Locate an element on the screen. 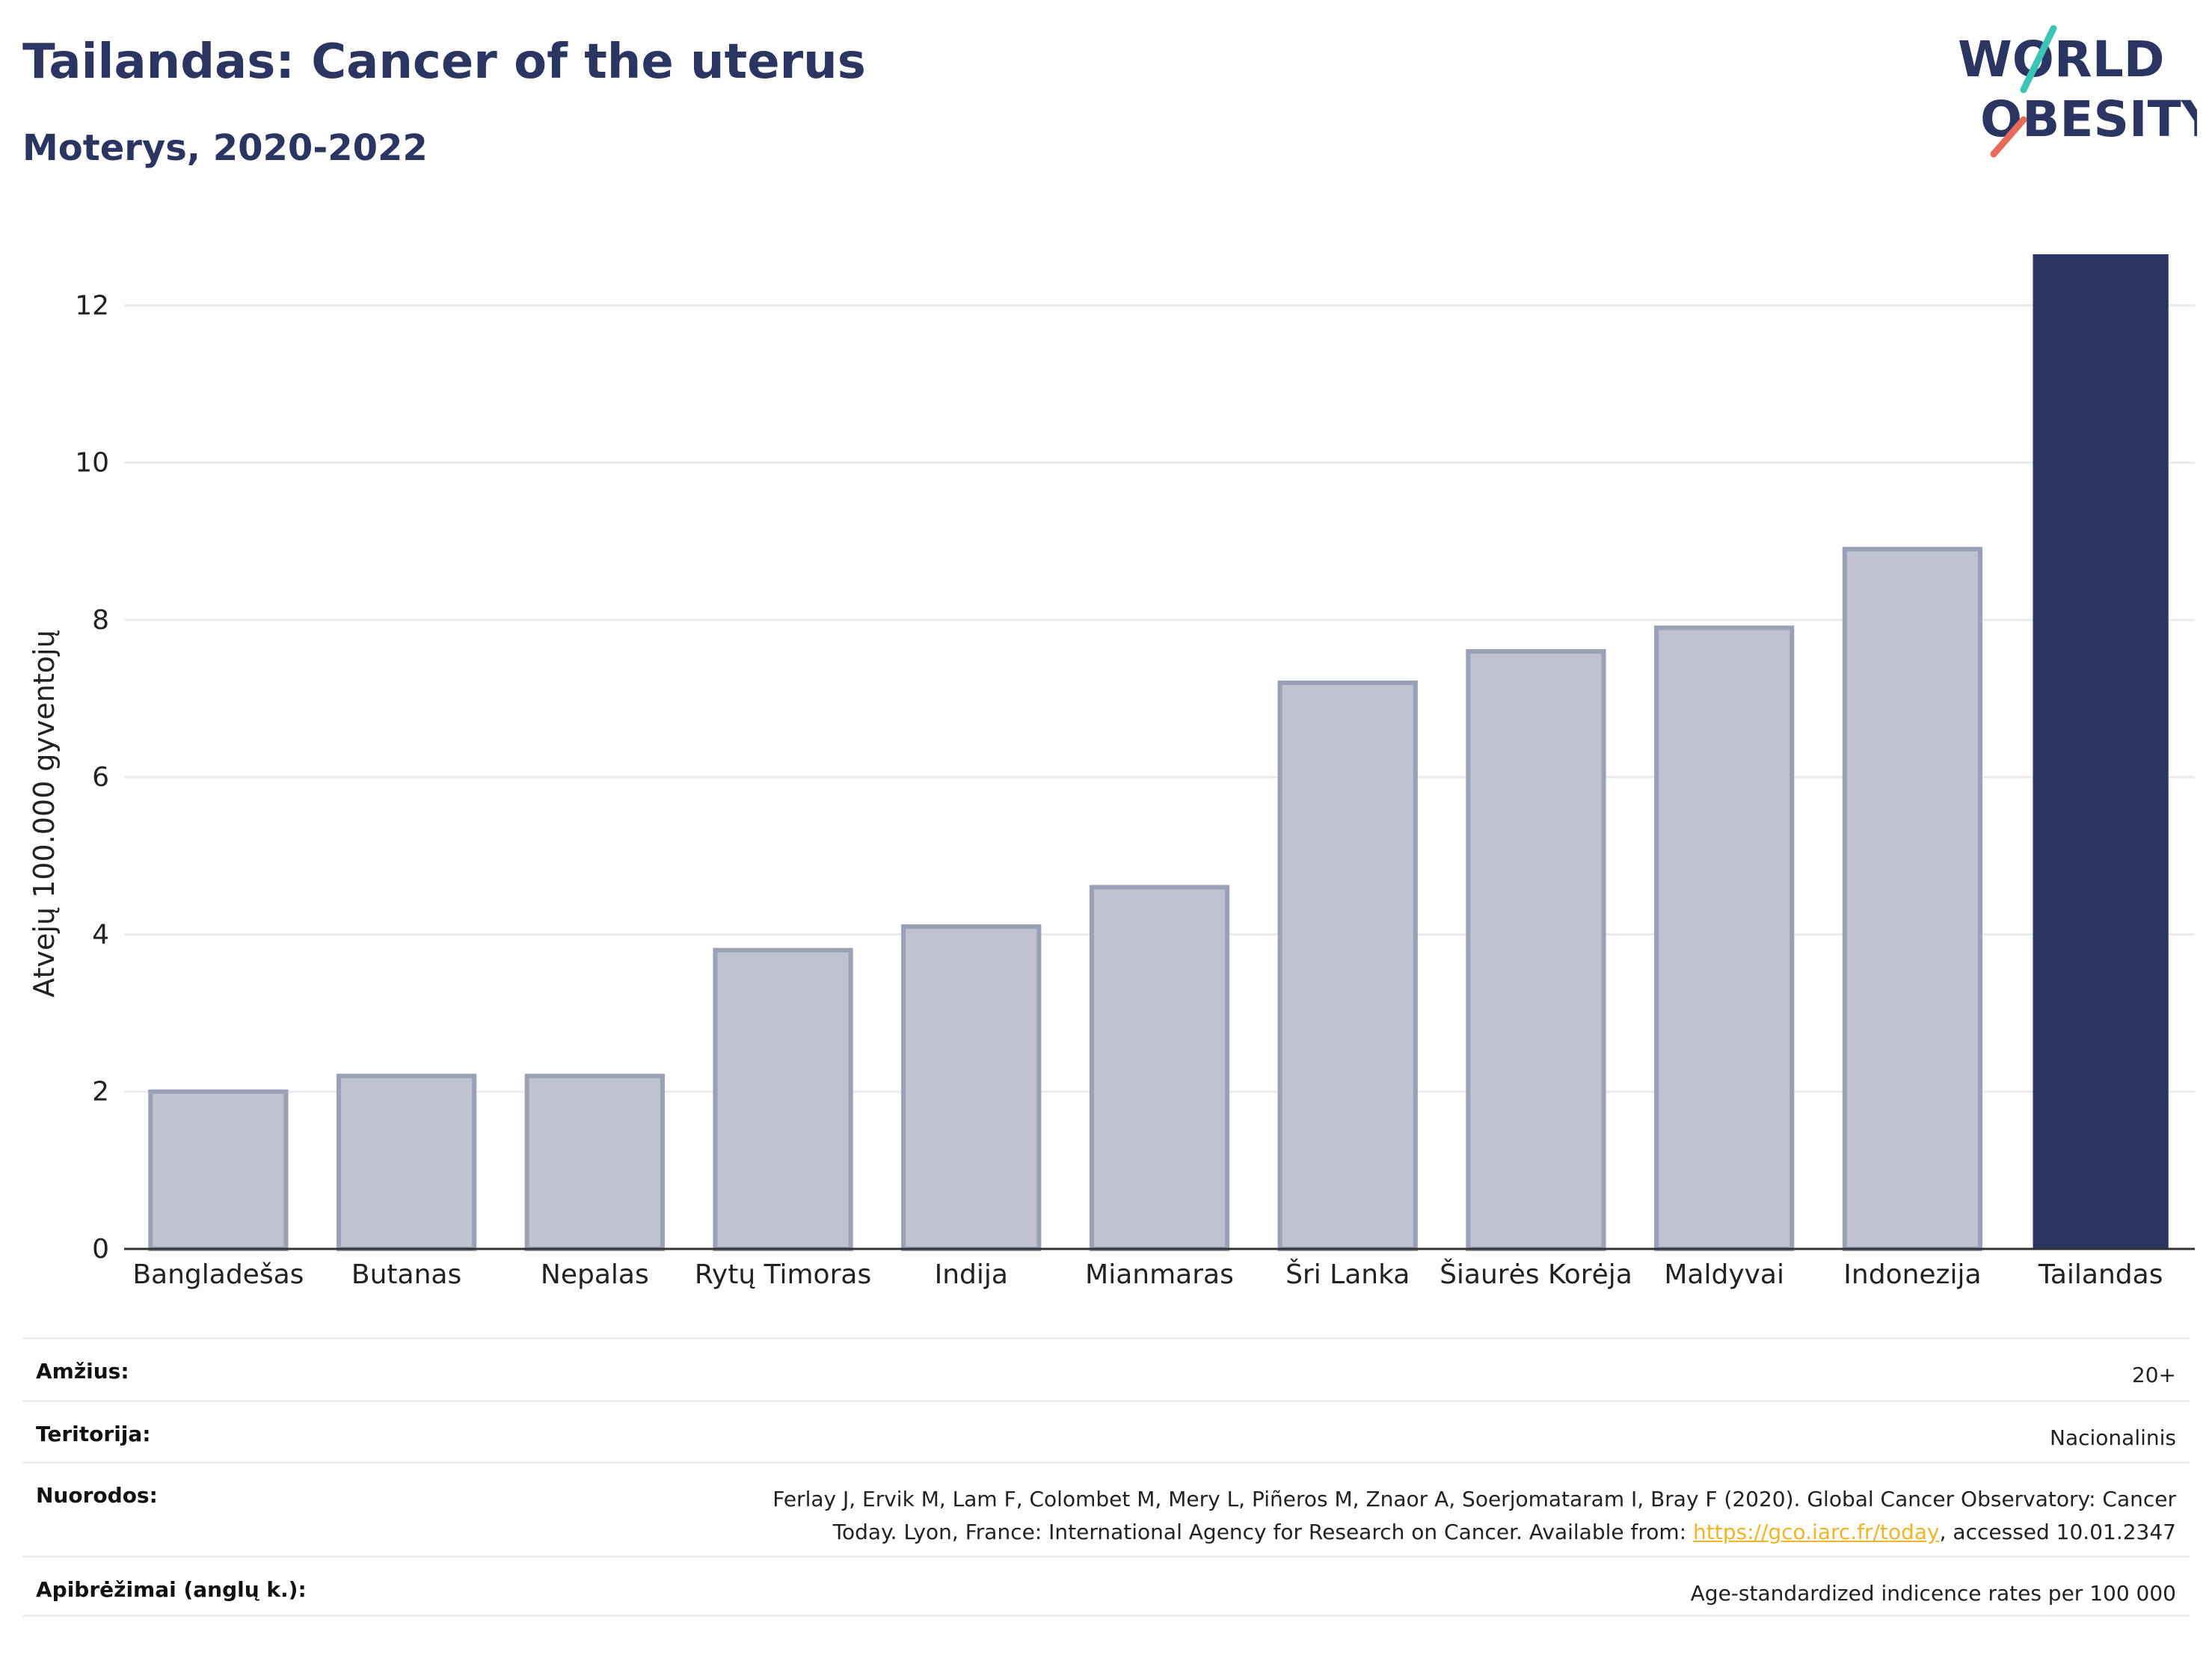 The height and width of the screenshot is (1655, 2212). x-category-label: Indonezija is located at coordinates (1912, 1274).